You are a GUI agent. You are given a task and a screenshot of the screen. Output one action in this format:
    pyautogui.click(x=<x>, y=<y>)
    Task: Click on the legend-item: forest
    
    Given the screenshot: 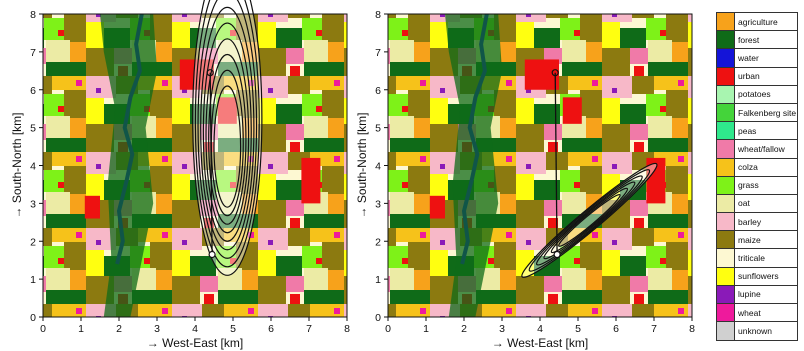 What is the action you would take?
    pyautogui.click(x=757, y=40)
    